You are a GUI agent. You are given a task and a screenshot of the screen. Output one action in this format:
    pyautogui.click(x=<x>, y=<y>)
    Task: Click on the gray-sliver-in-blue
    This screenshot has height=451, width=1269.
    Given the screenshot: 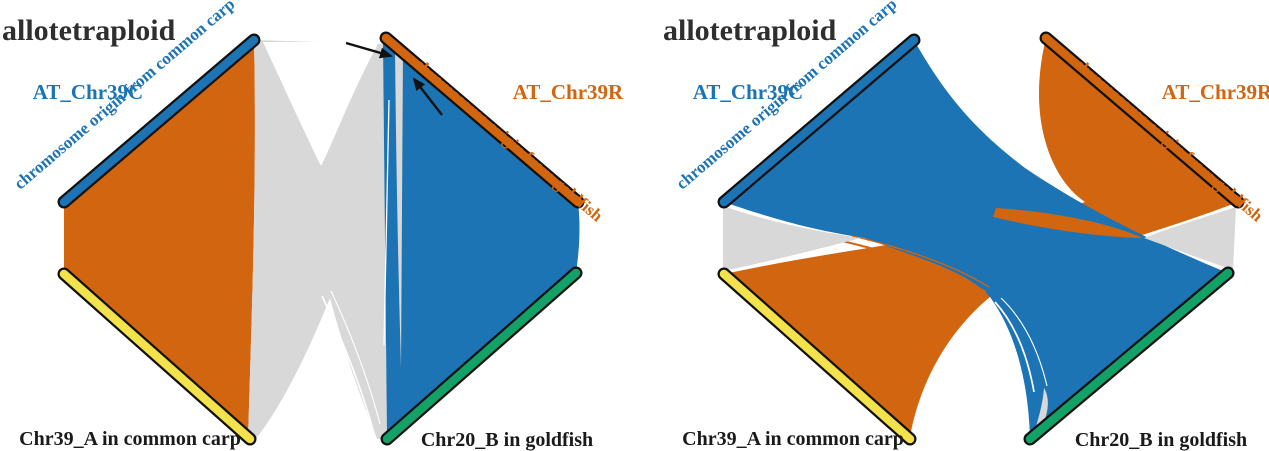 What is the action you would take?
    pyautogui.click(x=399, y=207)
    